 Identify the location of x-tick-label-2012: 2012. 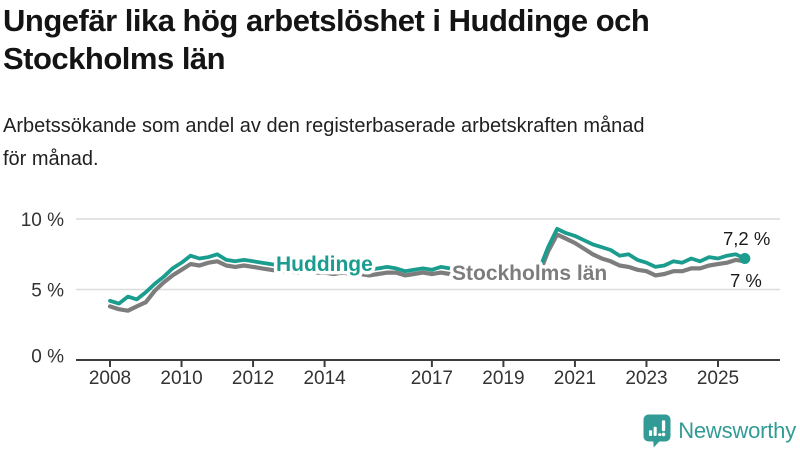
(253, 378).